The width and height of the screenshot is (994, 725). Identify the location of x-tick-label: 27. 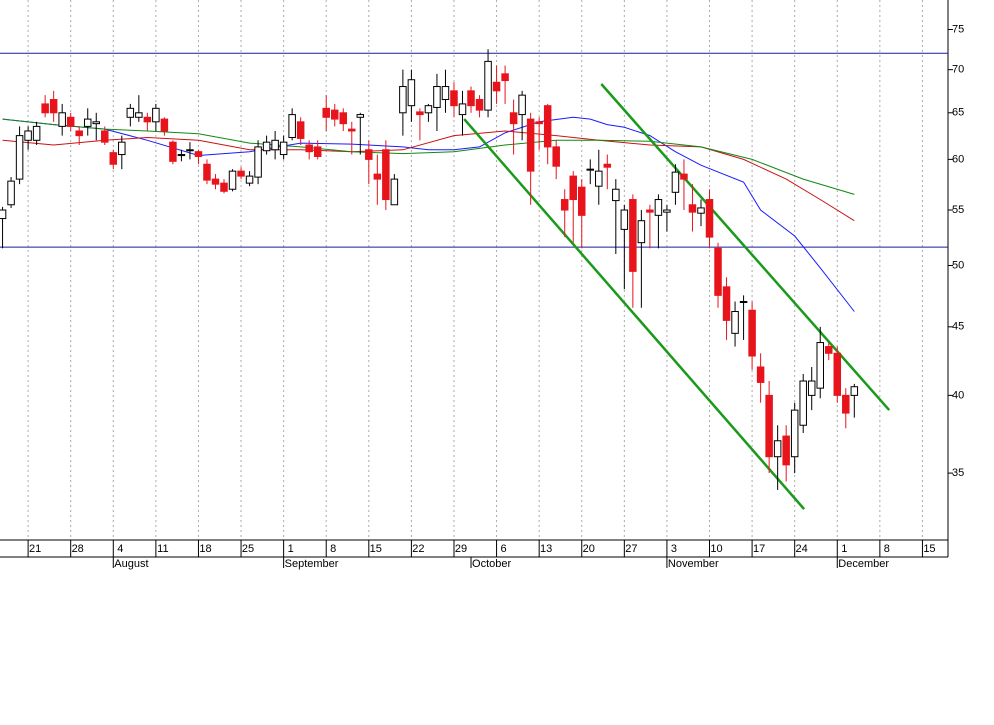
(631, 549).